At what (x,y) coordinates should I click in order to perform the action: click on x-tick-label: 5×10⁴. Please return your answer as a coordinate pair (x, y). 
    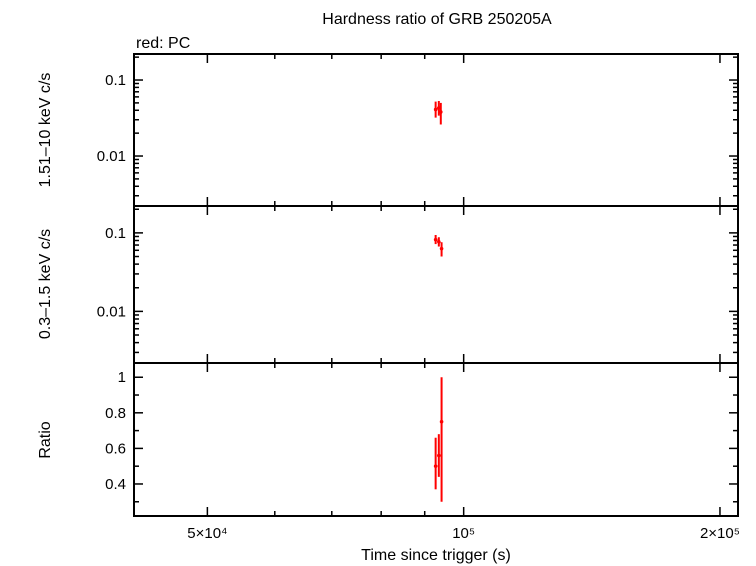
    Looking at the image, I should click on (207, 533).